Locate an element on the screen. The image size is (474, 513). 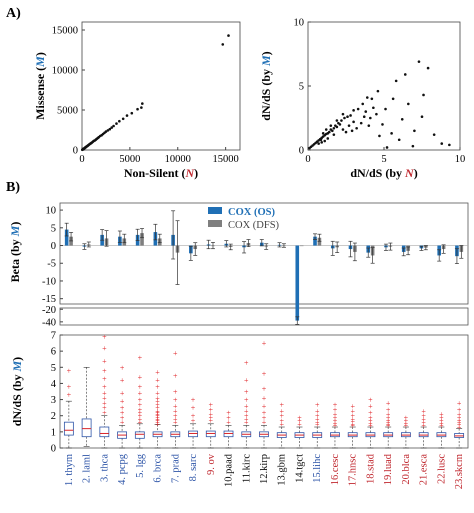
category-label: 7. prad is located at coordinates (175, 468).